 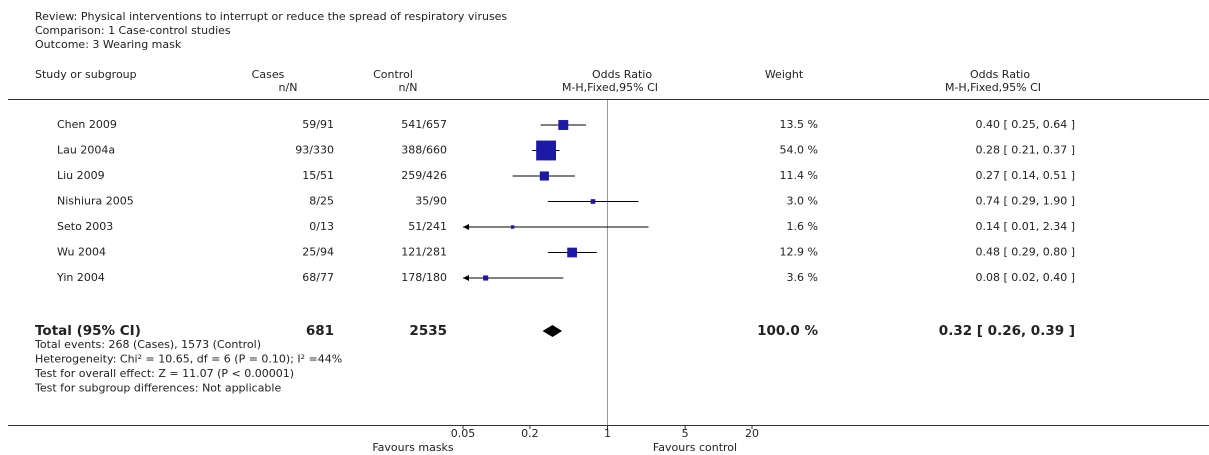 I want to click on study-name: Nishiura 2005, so click(x=95, y=201).